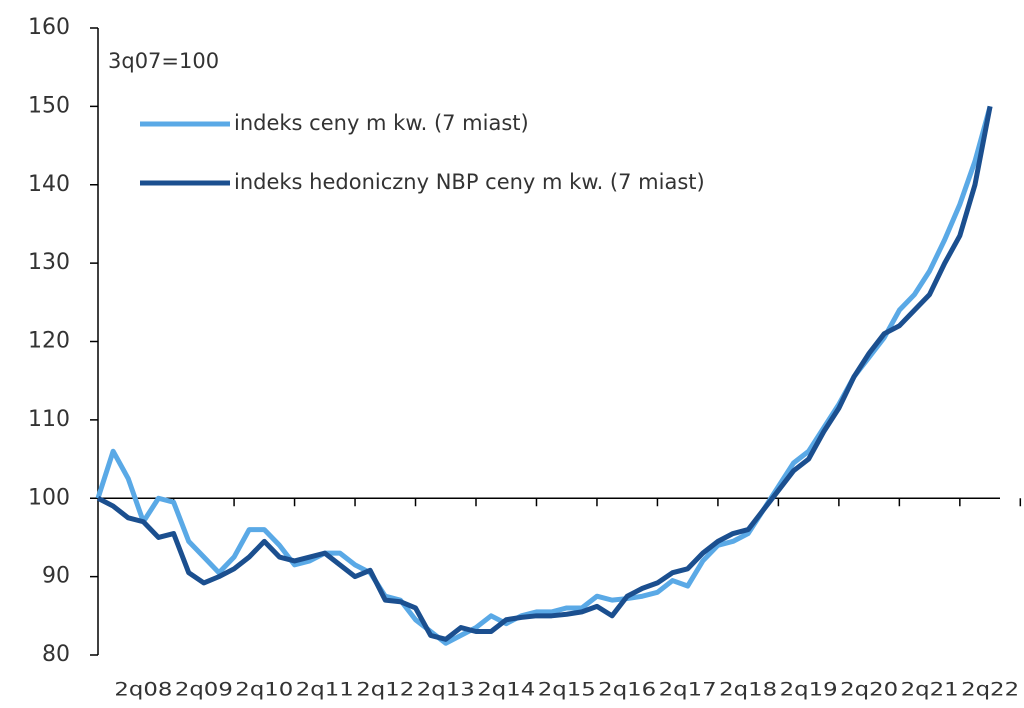 This screenshot has height=708, width=1024. Describe the element at coordinates (869, 690) in the screenshot. I see `x-tick-label: 2q20` at that location.